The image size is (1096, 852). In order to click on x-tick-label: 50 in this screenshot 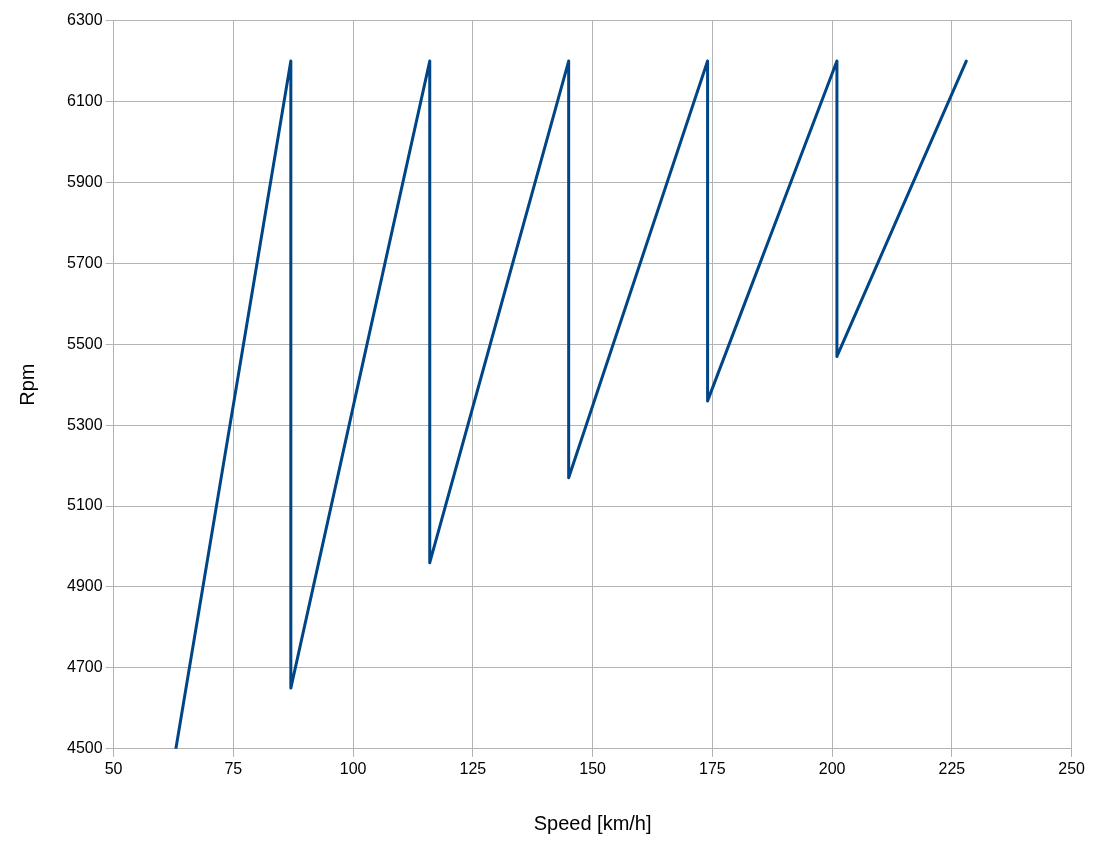, I will do `click(113, 768)`.